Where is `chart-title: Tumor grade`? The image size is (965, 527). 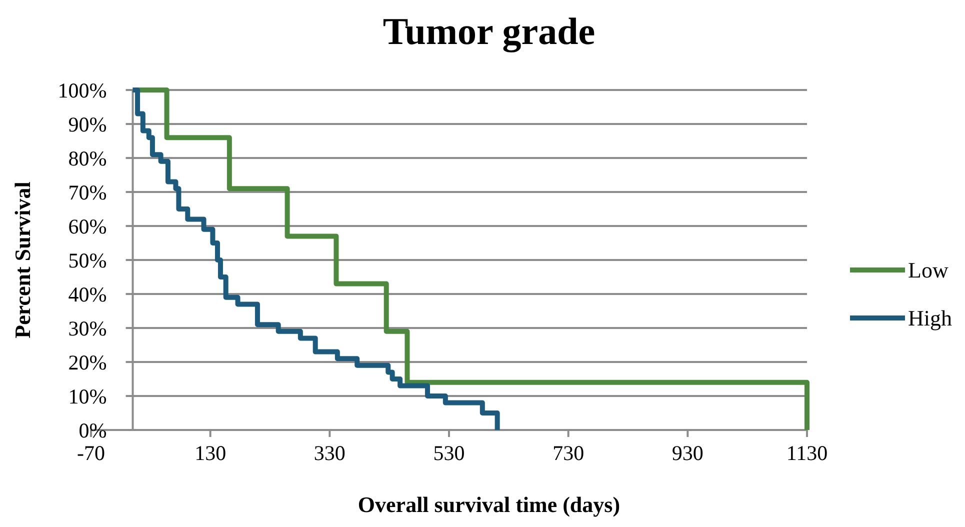
chart-title: Tumor grade is located at coordinates (489, 32).